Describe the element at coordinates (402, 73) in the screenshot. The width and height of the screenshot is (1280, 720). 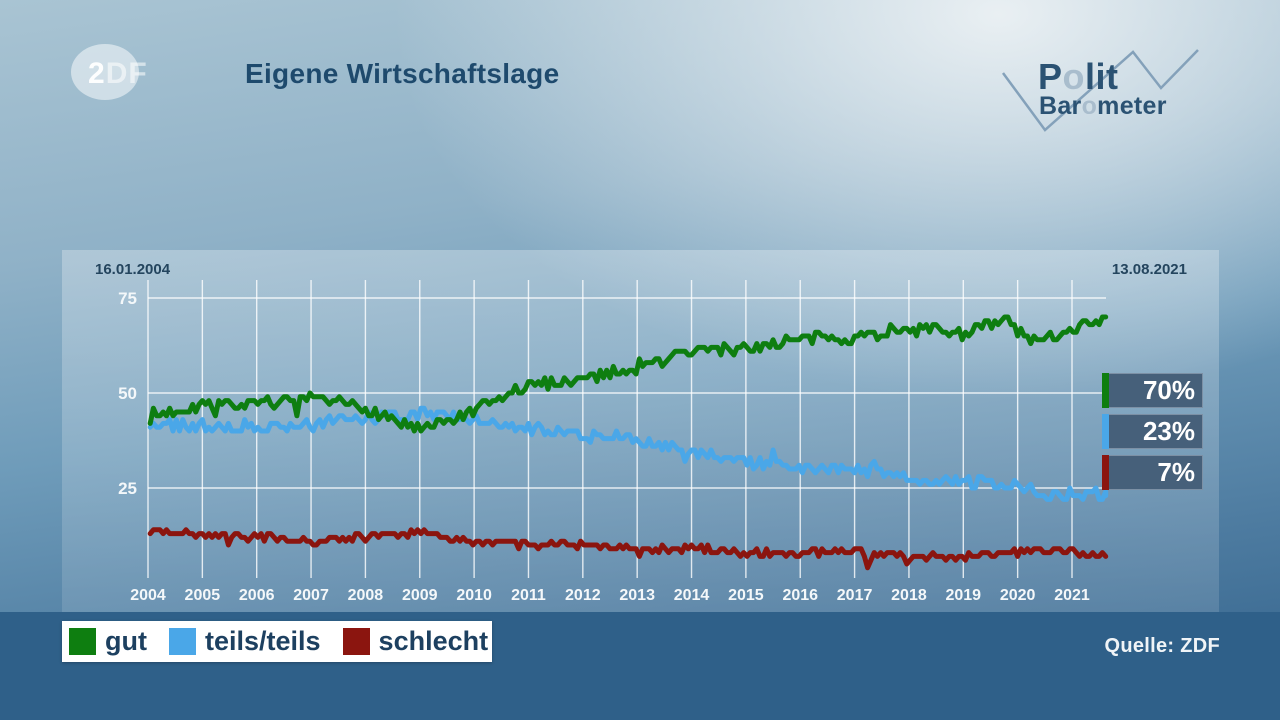
I see `page-title: Eigene Wirtschaftslage` at that location.